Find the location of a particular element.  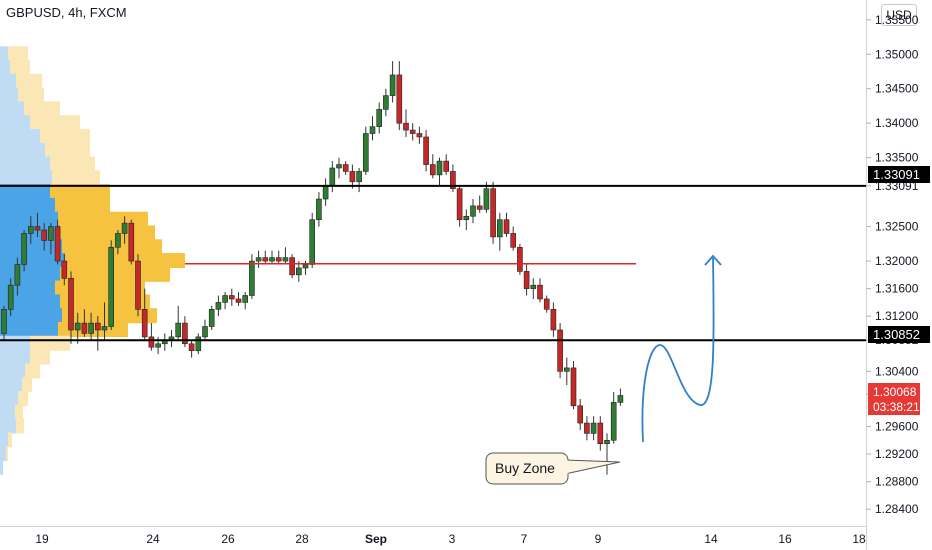

buy-zone-callout: Buy Zone is located at coordinates (553, 468).